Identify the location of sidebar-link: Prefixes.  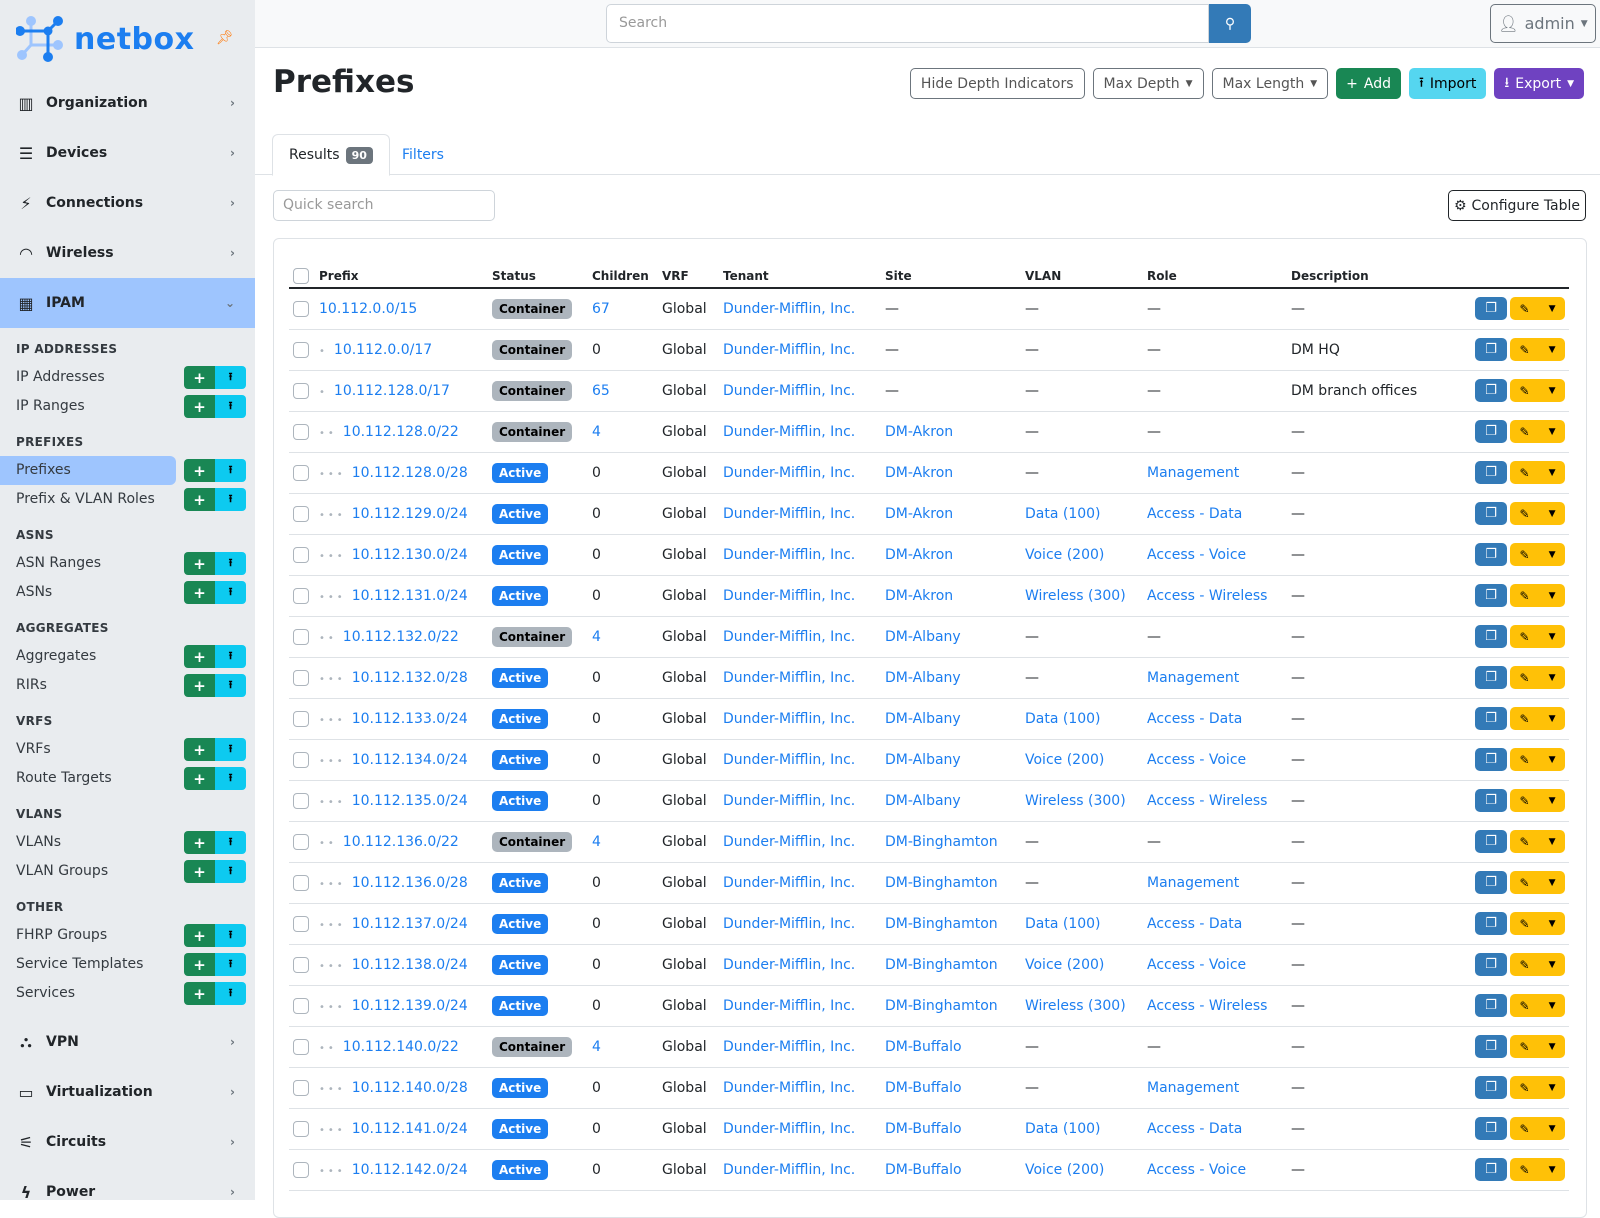
(88, 470).